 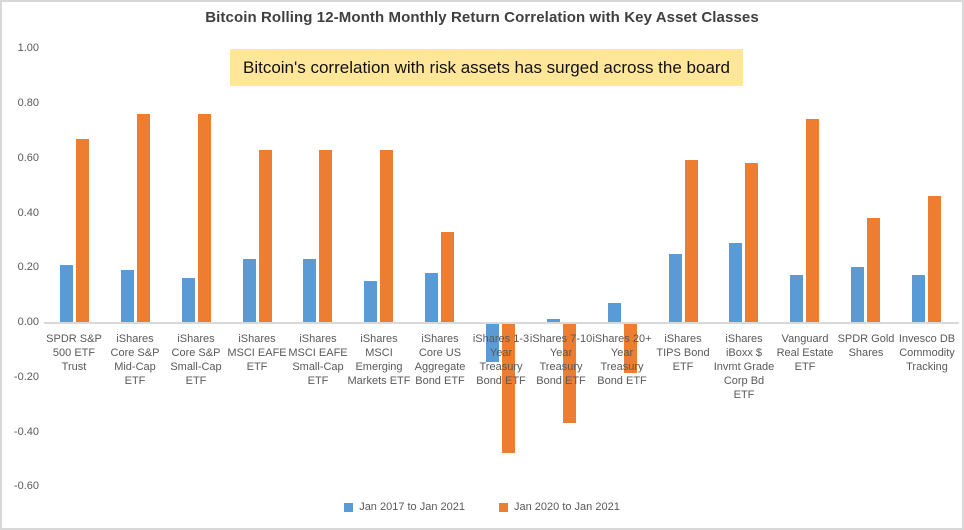 I want to click on x-axis-category-label: iShares 7-10 Year Treasury Bond ETF, so click(x=561, y=360).